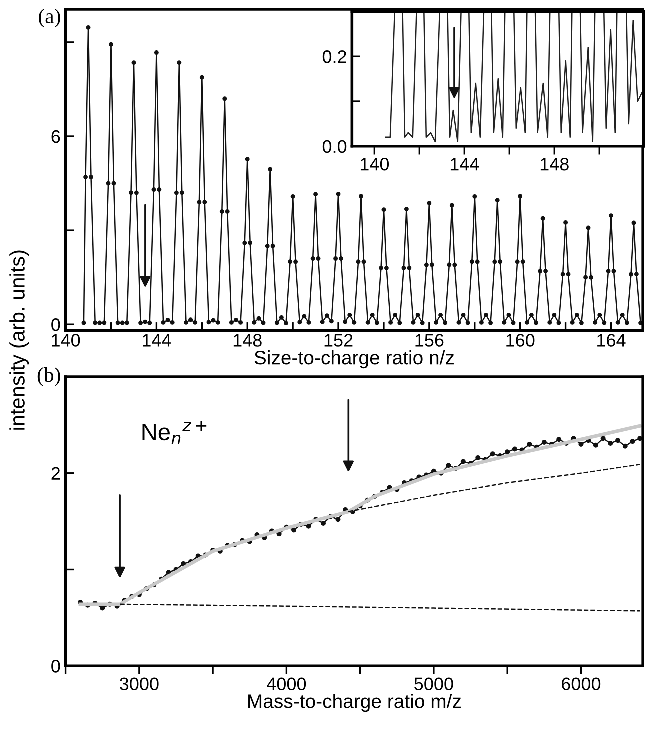  I want to click on text: (a), so click(49, 18).